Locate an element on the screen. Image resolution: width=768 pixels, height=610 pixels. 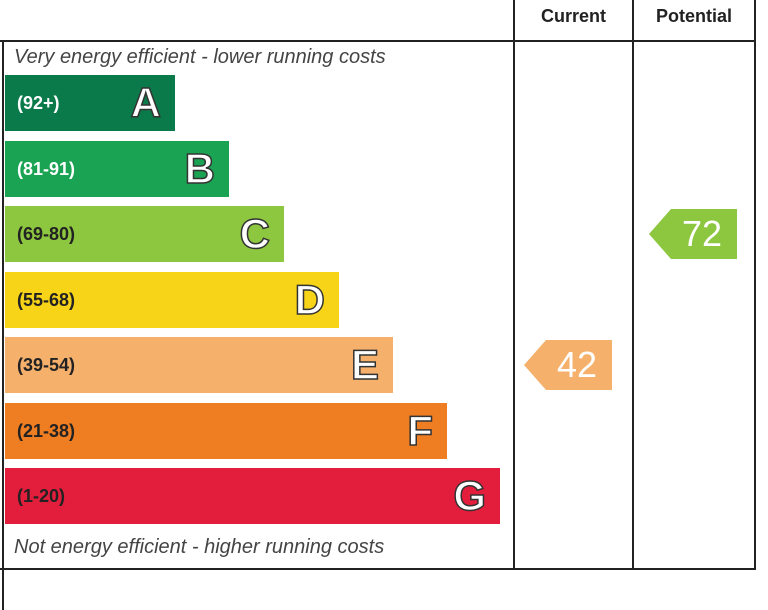
band-g: (1-20) G is located at coordinates (252, 496).